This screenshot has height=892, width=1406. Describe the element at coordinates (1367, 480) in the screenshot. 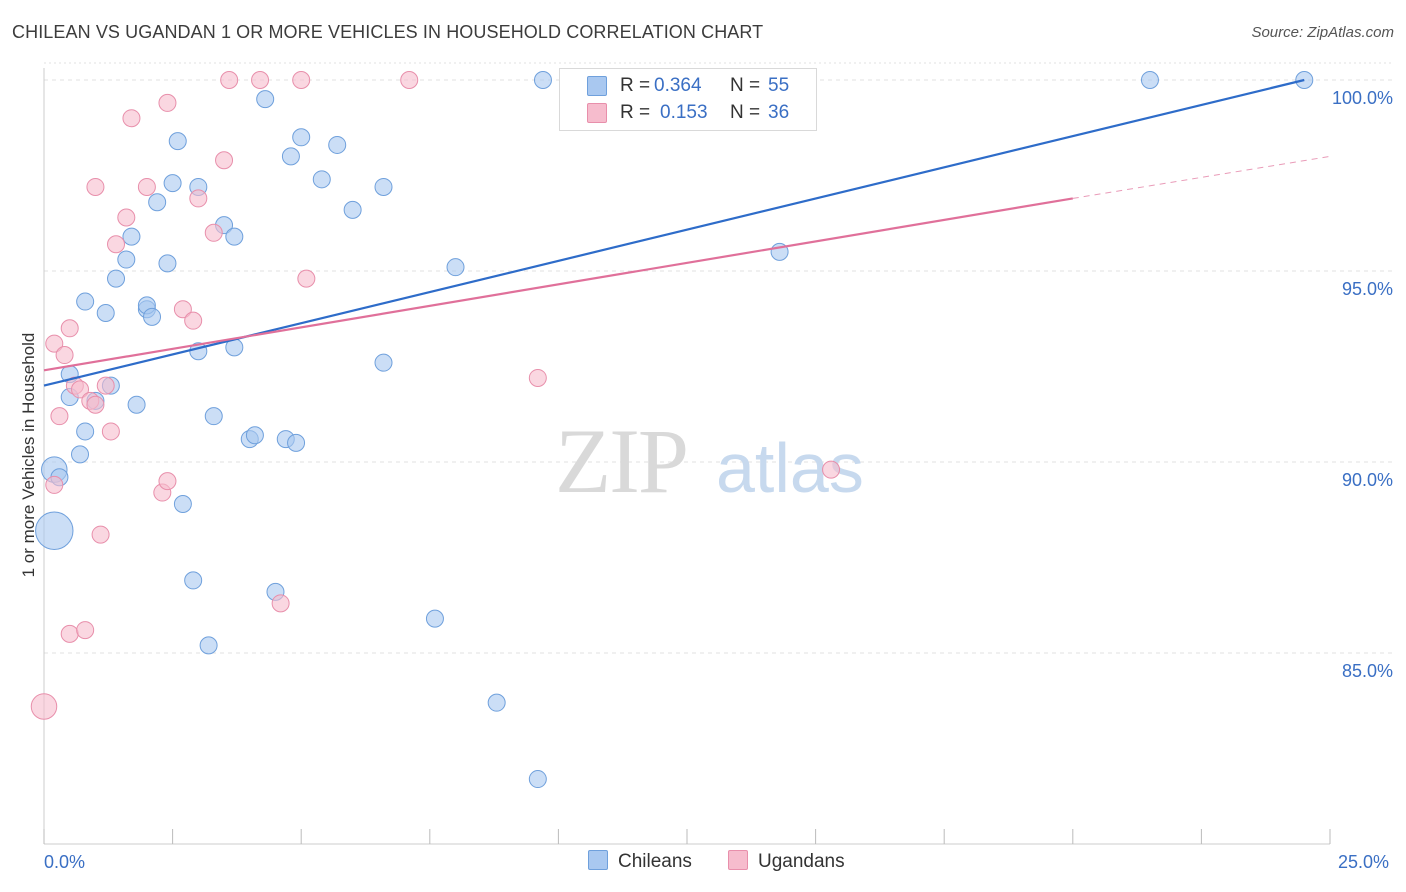

I see `y-tick-label: 90.0%` at that location.